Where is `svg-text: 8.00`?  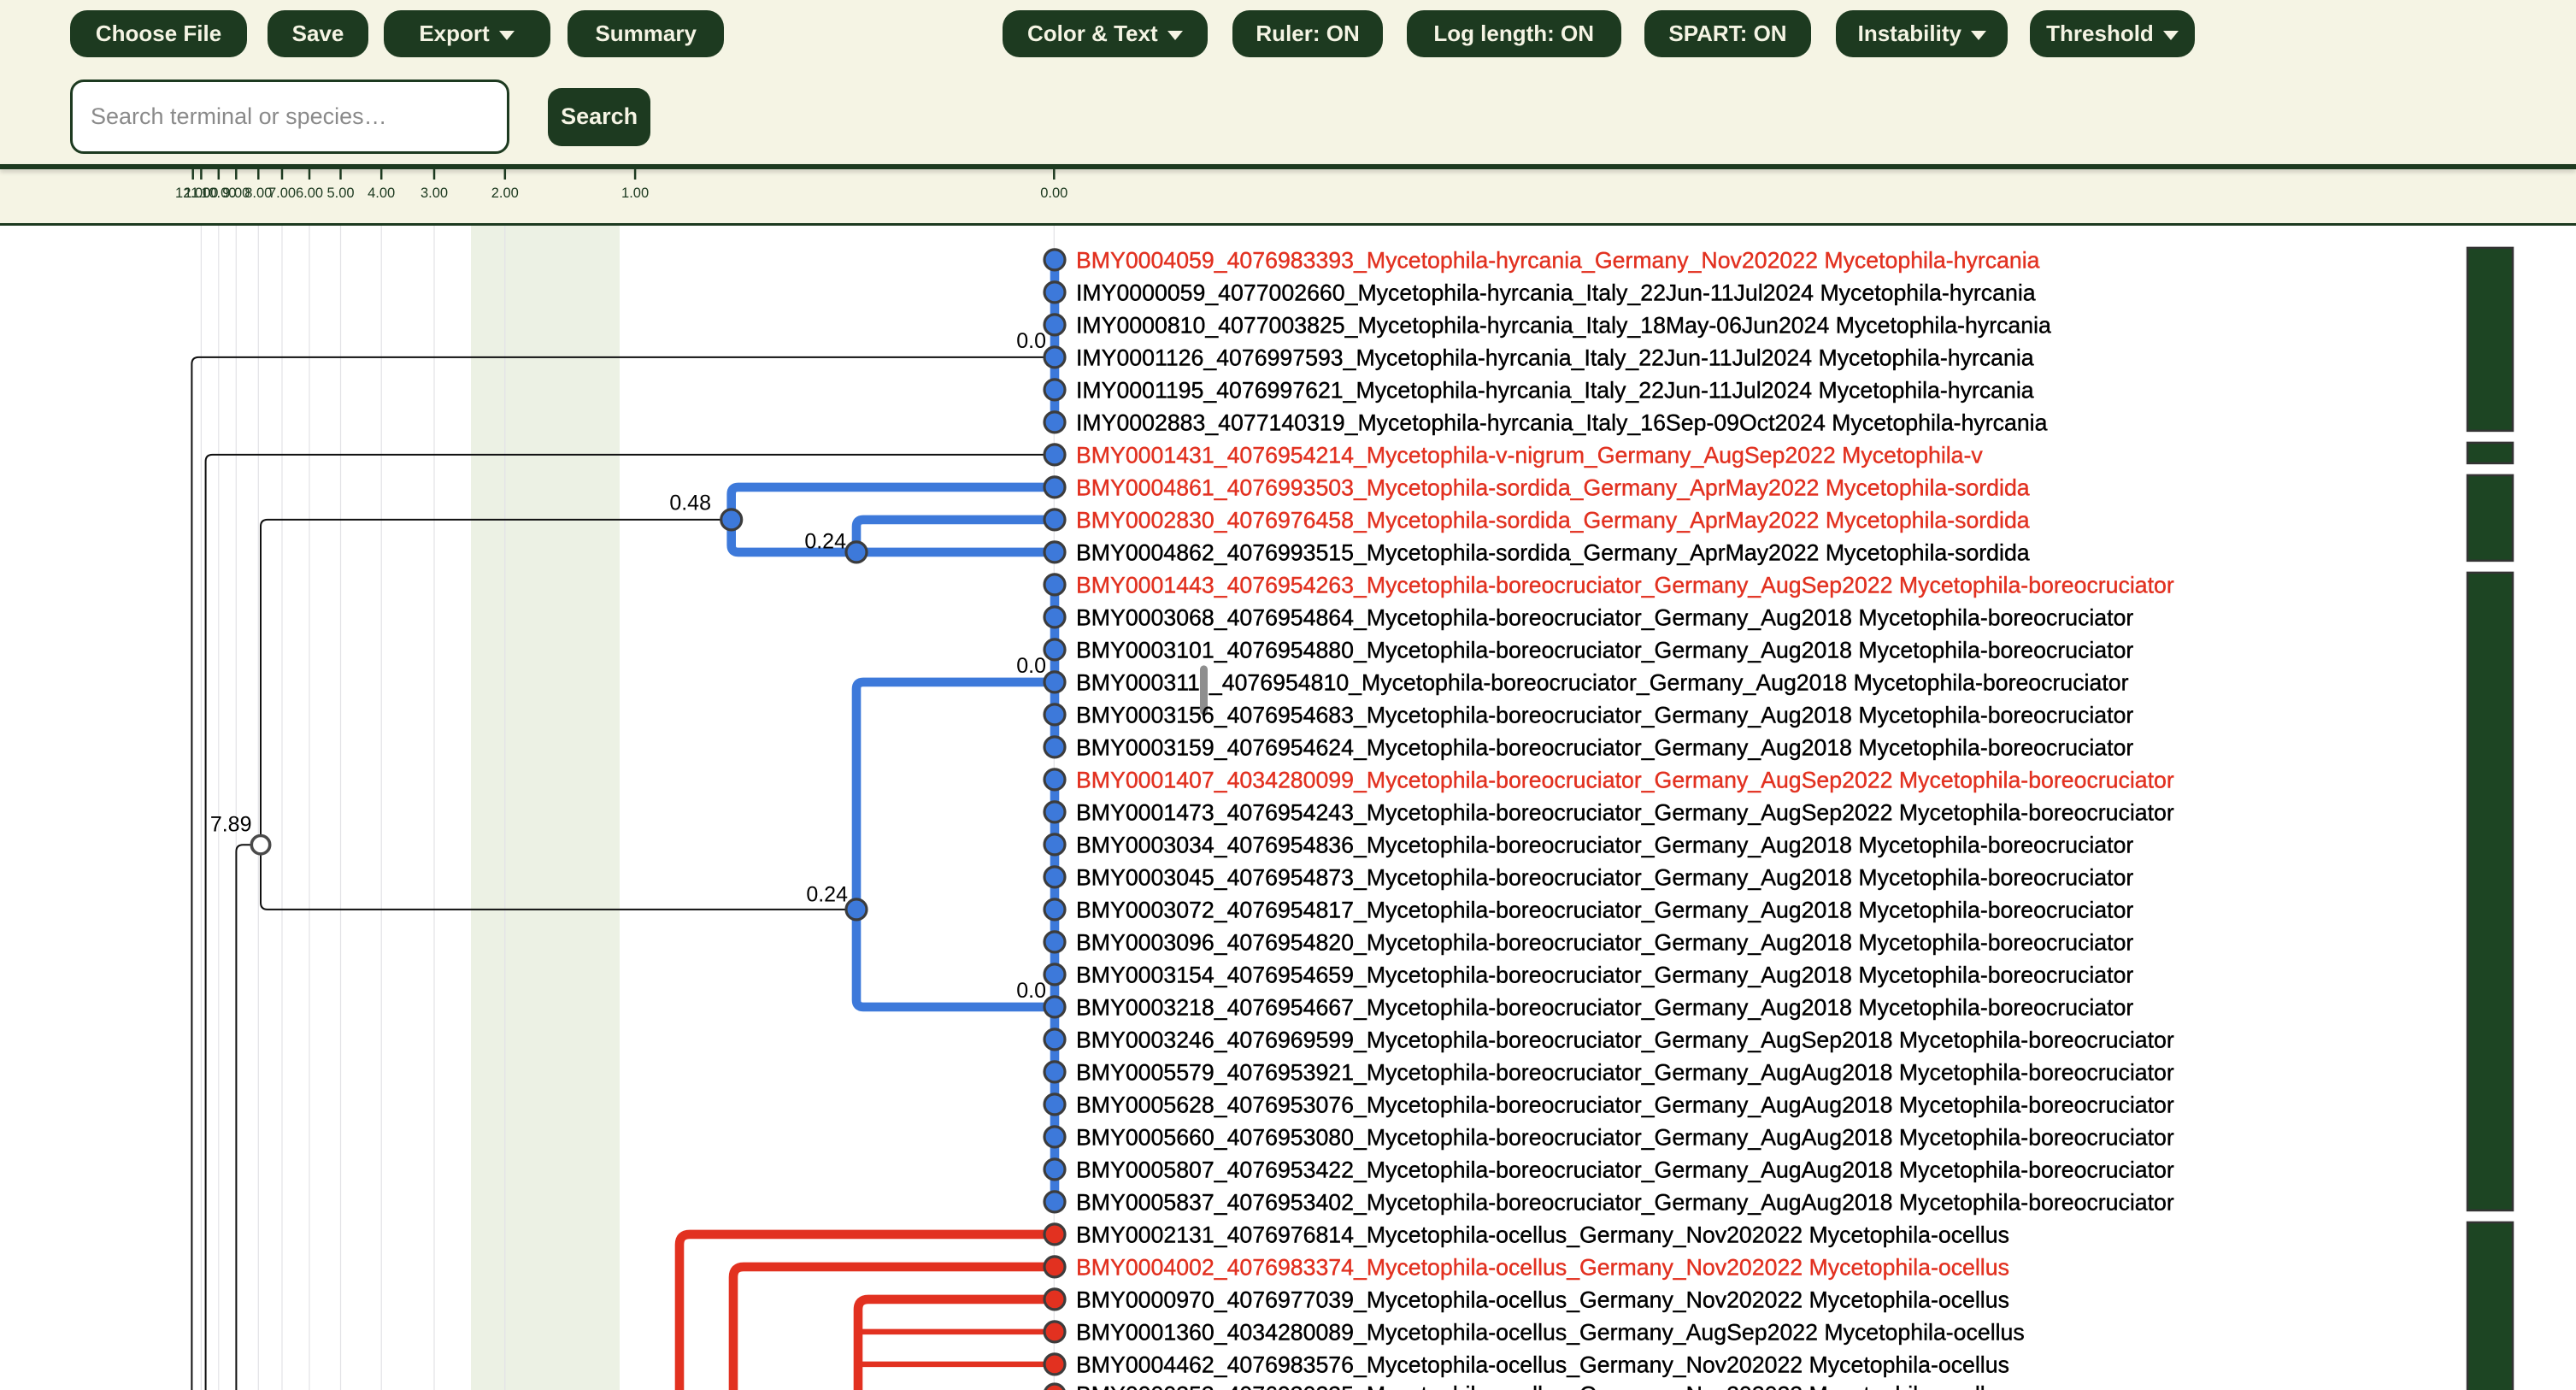 svg-text: 8.00 is located at coordinates (258, 193).